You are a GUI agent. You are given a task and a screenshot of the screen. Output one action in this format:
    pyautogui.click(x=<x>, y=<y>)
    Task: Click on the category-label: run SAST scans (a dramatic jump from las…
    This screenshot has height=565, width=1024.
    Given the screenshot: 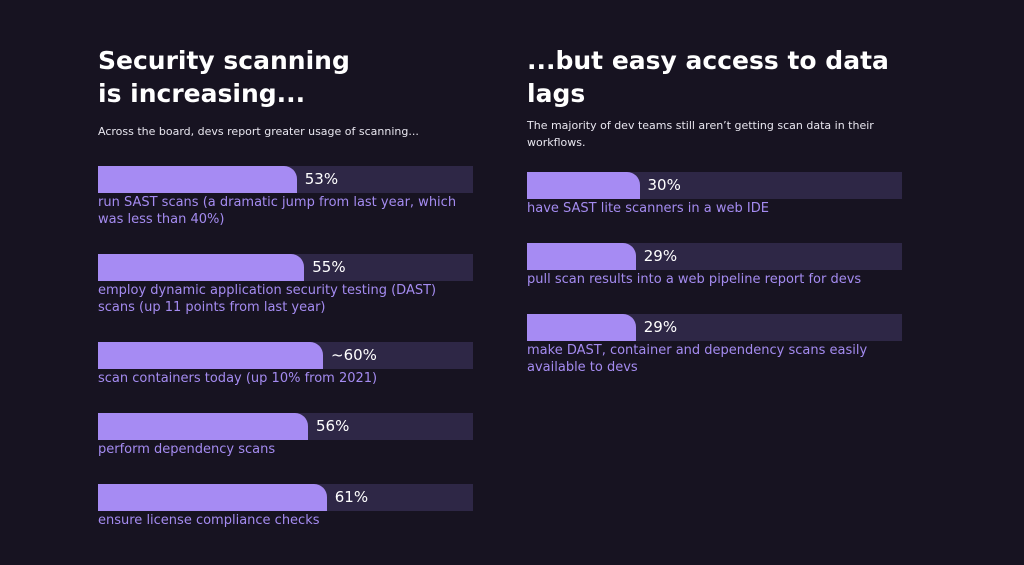 What is the action you would take?
    pyautogui.click(x=277, y=211)
    